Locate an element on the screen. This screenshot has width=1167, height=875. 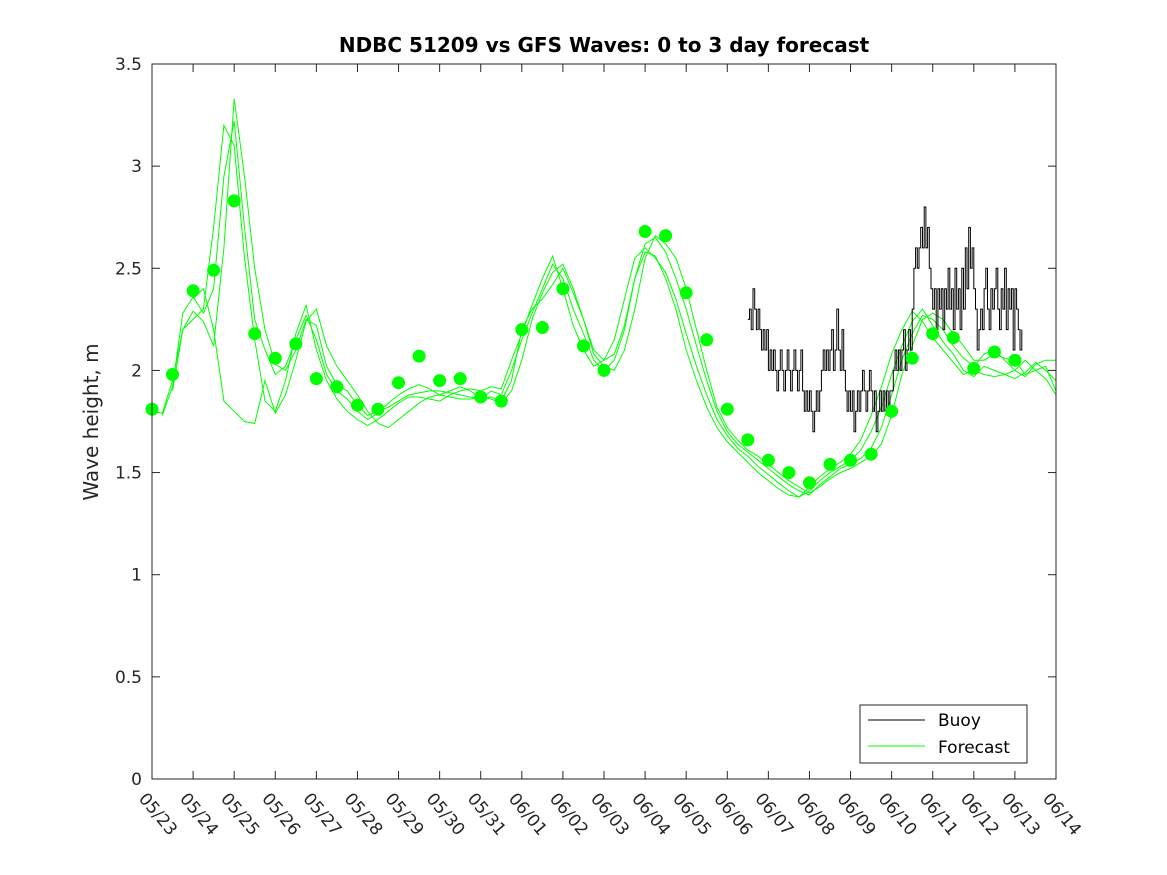
legend: Buoy Forecast is located at coordinates (943, 734).